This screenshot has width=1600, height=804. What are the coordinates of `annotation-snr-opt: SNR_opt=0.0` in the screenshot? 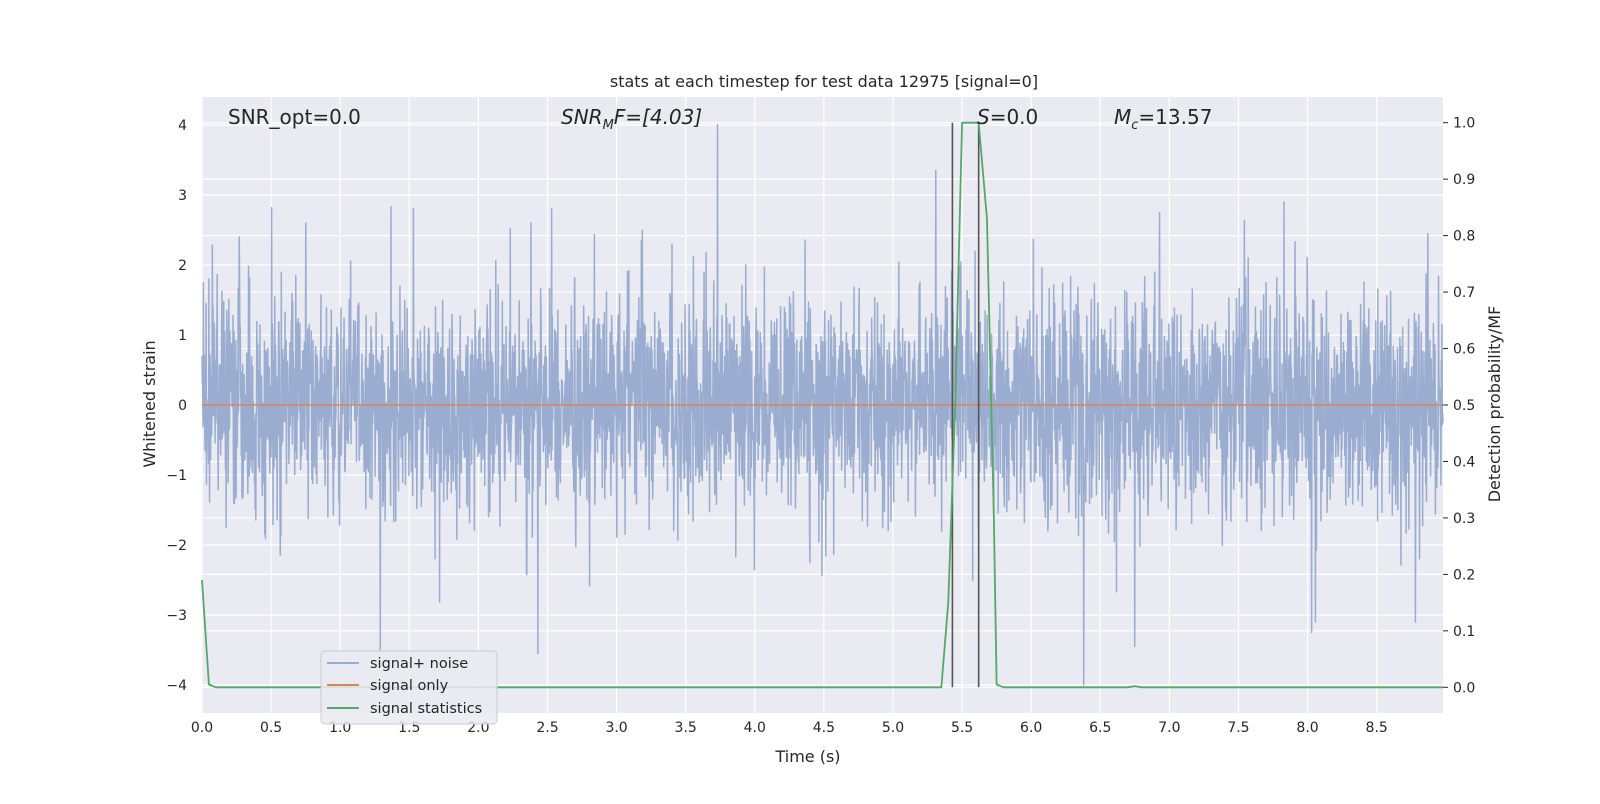 It's located at (294, 117).